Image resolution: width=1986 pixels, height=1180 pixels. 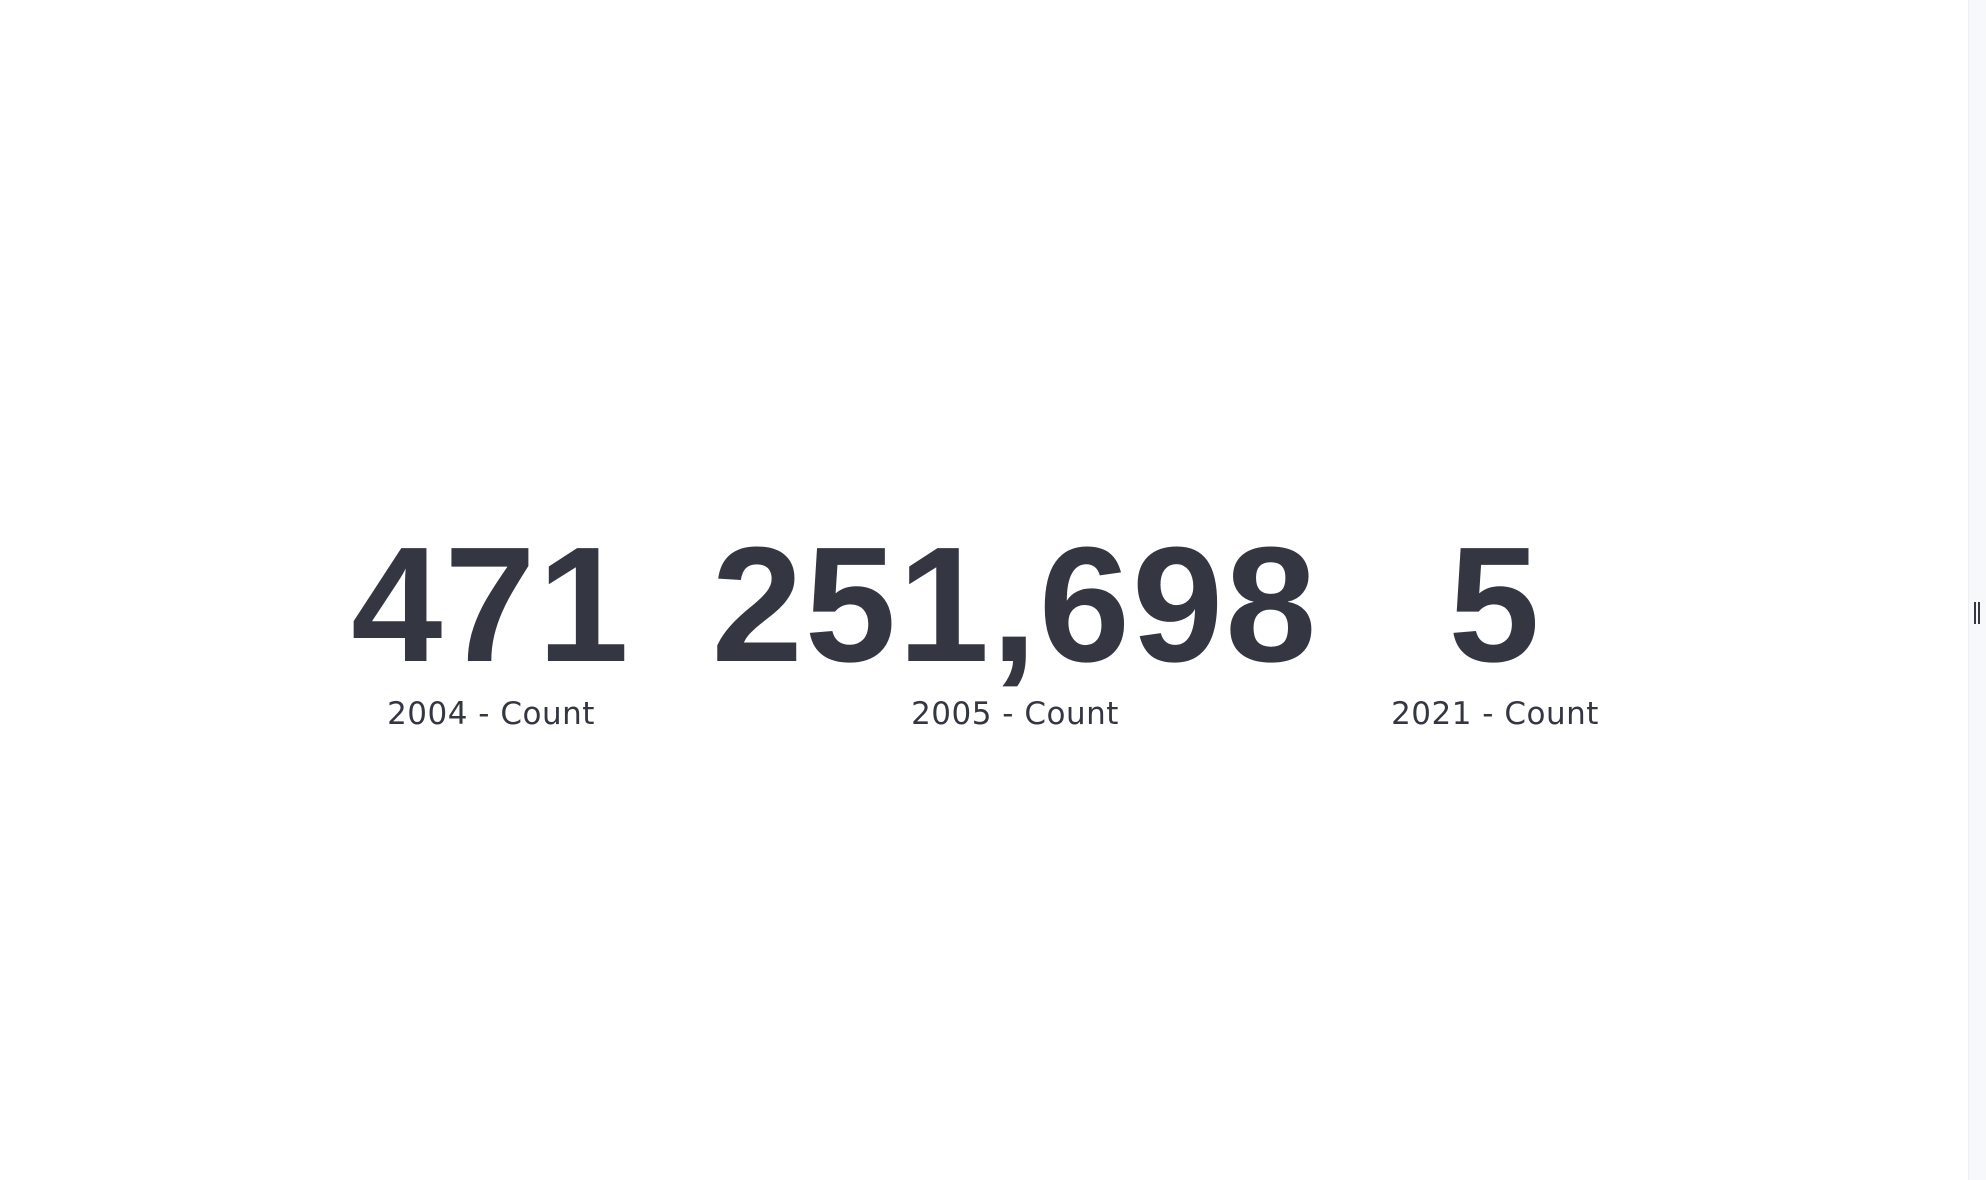 I want to click on metric-2005: 251,698 2005 - Count, so click(x=1015, y=627).